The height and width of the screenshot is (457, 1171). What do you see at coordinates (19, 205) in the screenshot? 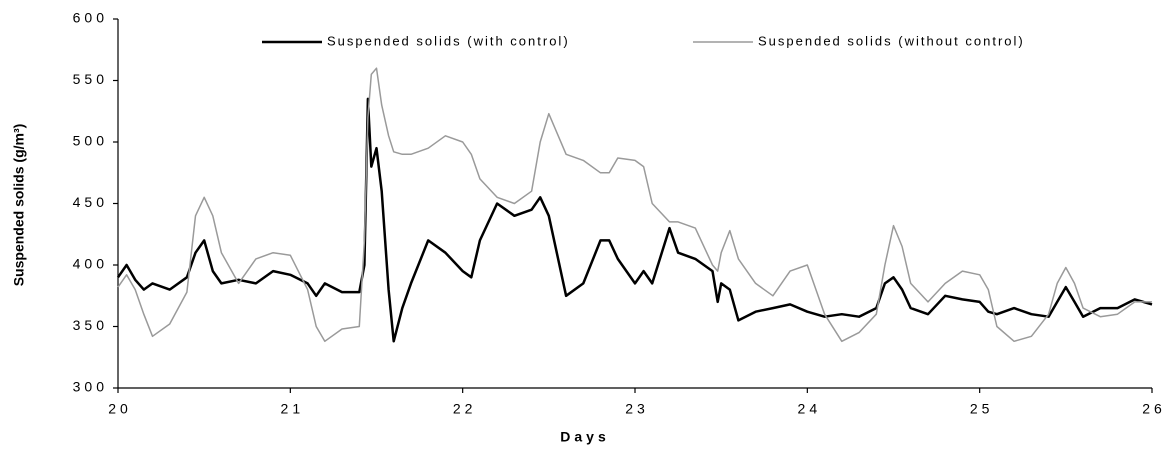
I see `y-axis-title: Suspended solids (g/m³)` at bounding box center [19, 205].